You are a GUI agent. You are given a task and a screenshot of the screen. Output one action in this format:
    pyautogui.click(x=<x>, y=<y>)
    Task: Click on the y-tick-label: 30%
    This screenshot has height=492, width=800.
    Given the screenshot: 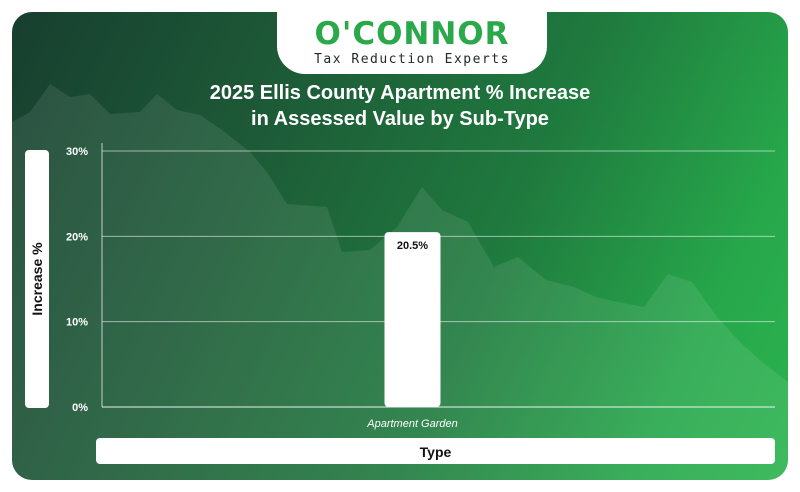 What is the action you would take?
    pyautogui.click(x=77, y=152)
    